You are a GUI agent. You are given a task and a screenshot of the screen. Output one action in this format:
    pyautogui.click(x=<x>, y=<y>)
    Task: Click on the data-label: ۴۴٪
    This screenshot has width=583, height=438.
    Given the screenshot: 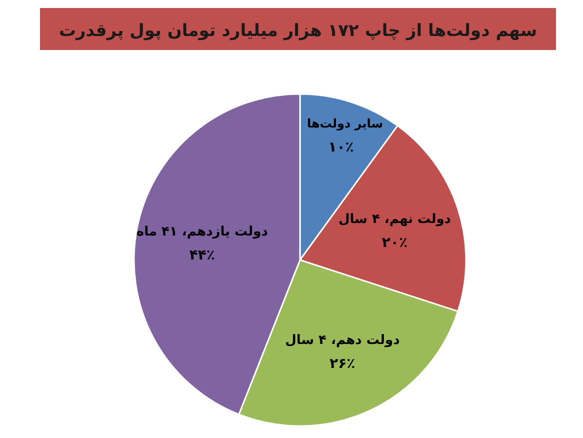 What is the action you would take?
    pyautogui.click(x=202, y=255)
    